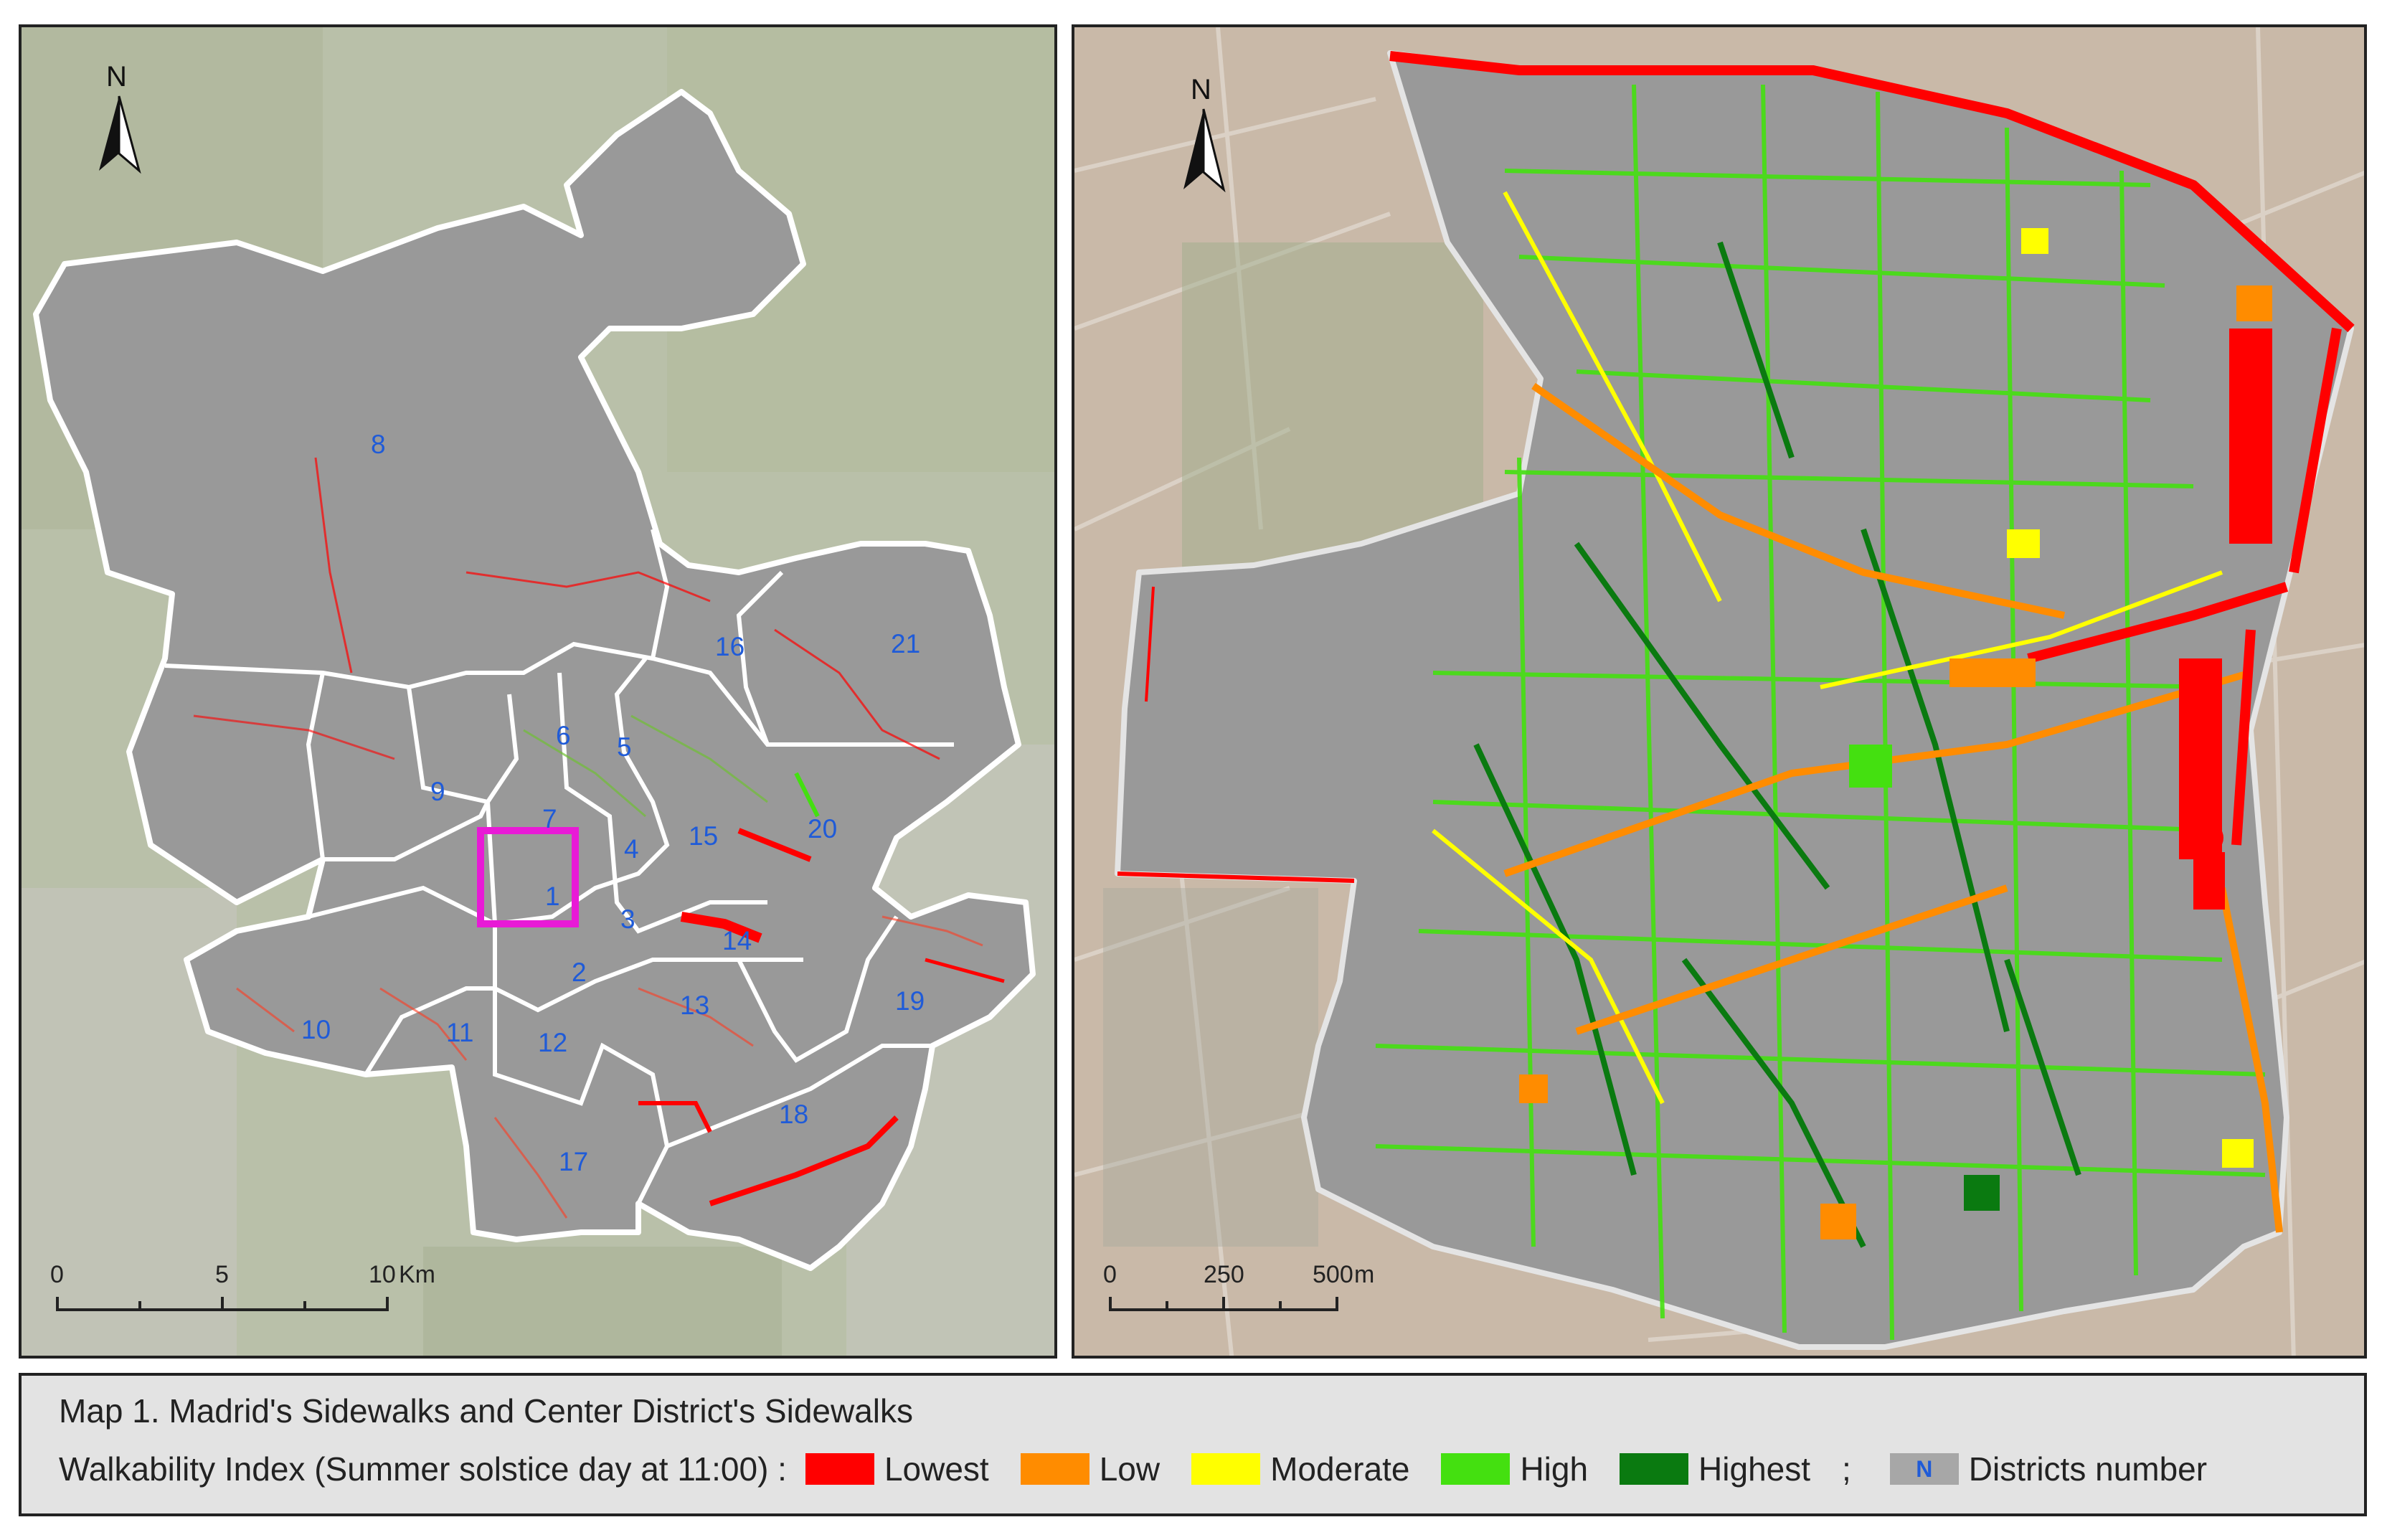 The width and height of the screenshot is (2387, 1540). Describe the element at coordinates (528, 877) in the screenshot. I see `center-district-highlight` at that location.